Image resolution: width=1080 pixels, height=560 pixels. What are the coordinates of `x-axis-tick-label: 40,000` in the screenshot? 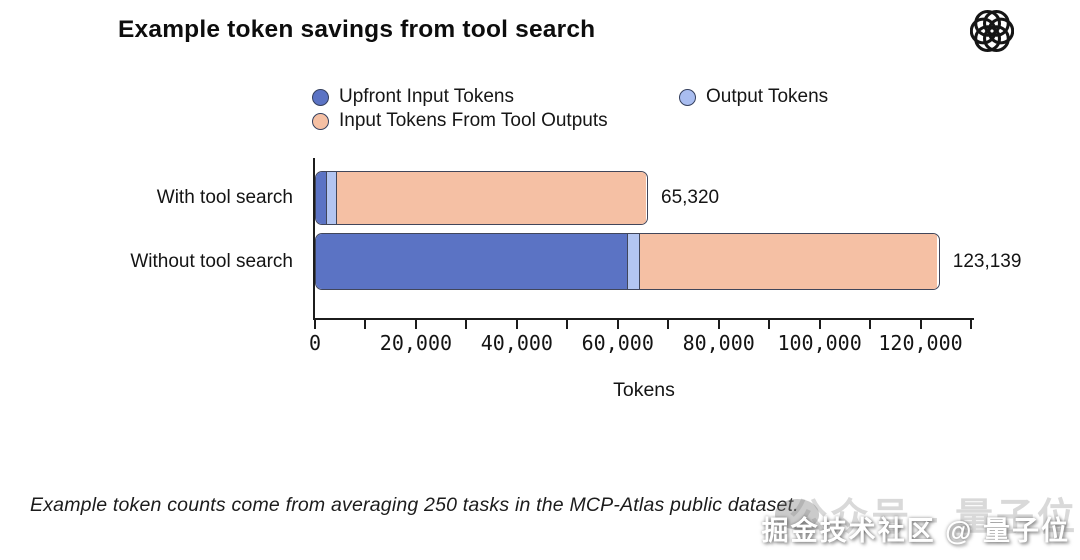 It's located at (516, 343).